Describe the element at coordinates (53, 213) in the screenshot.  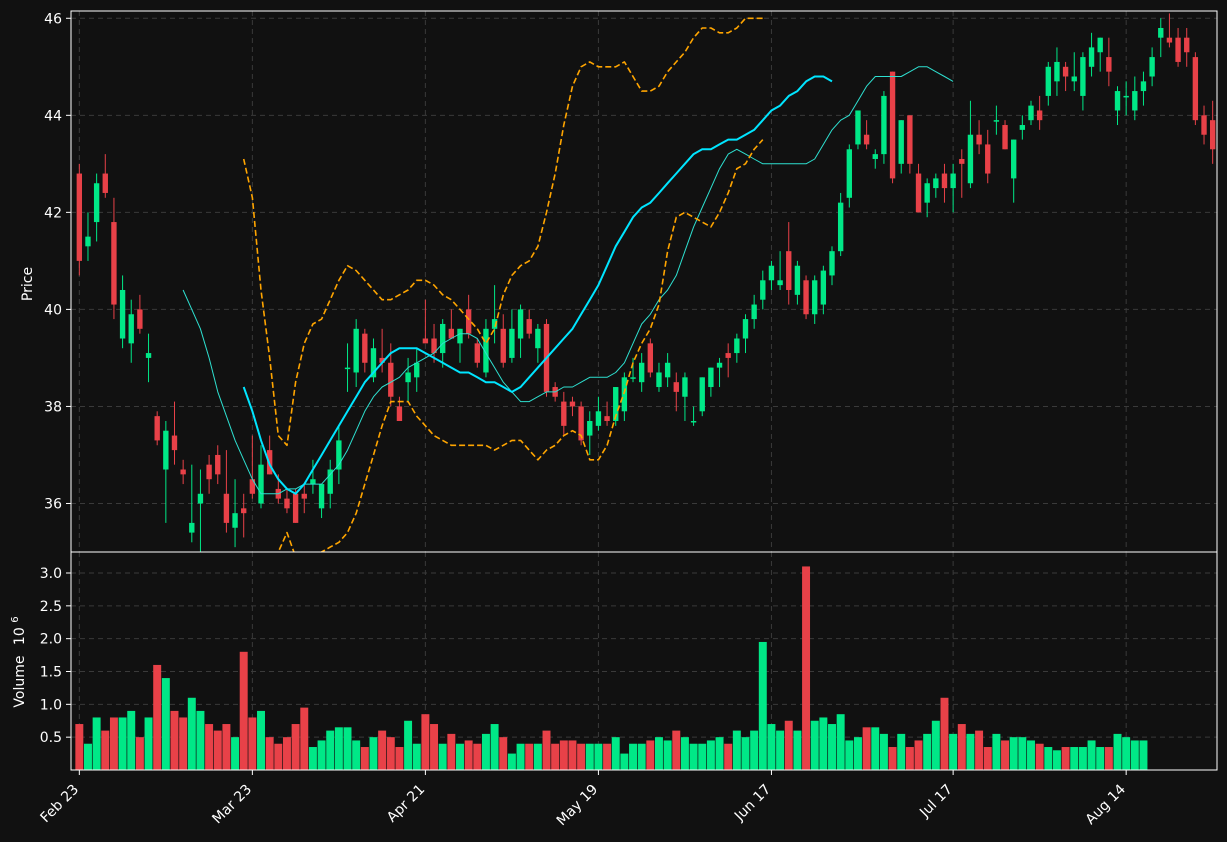
I see `price-tick-label: 42` at that location.